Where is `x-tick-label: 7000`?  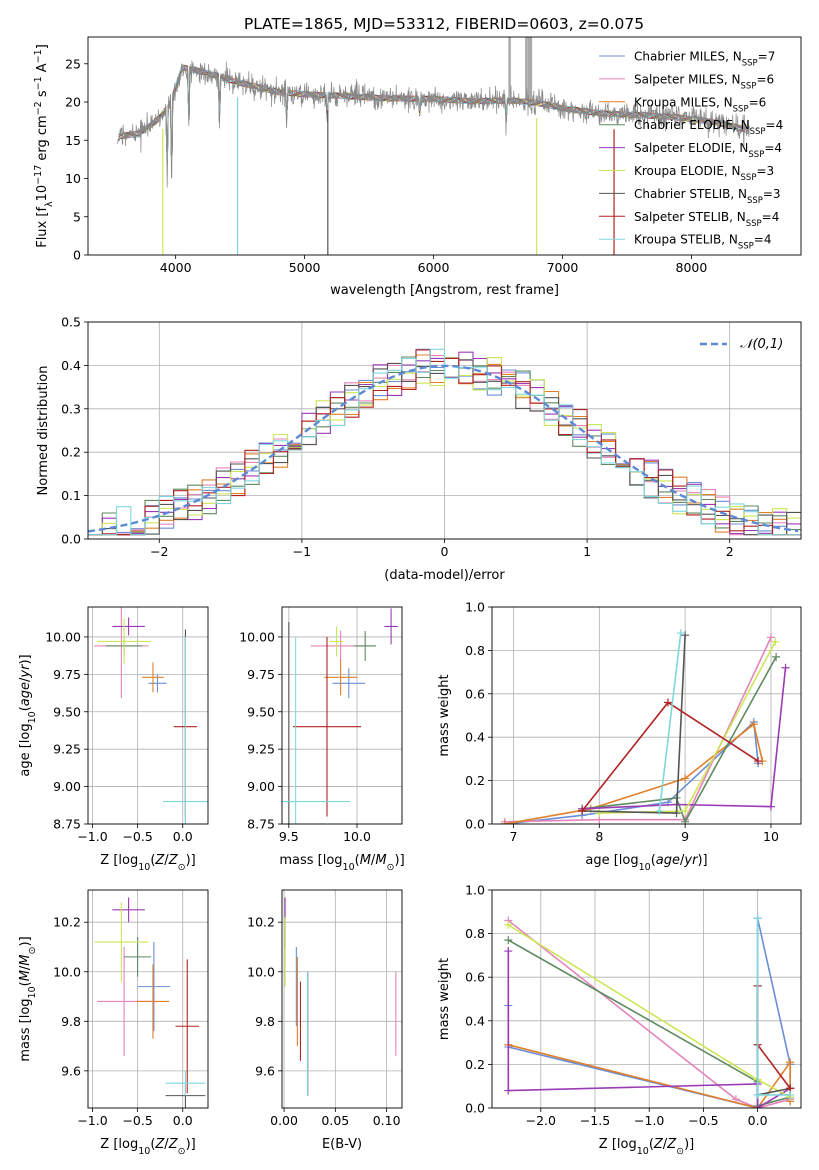 x-tick-label: 7000 is located at coordinates (563, 267).